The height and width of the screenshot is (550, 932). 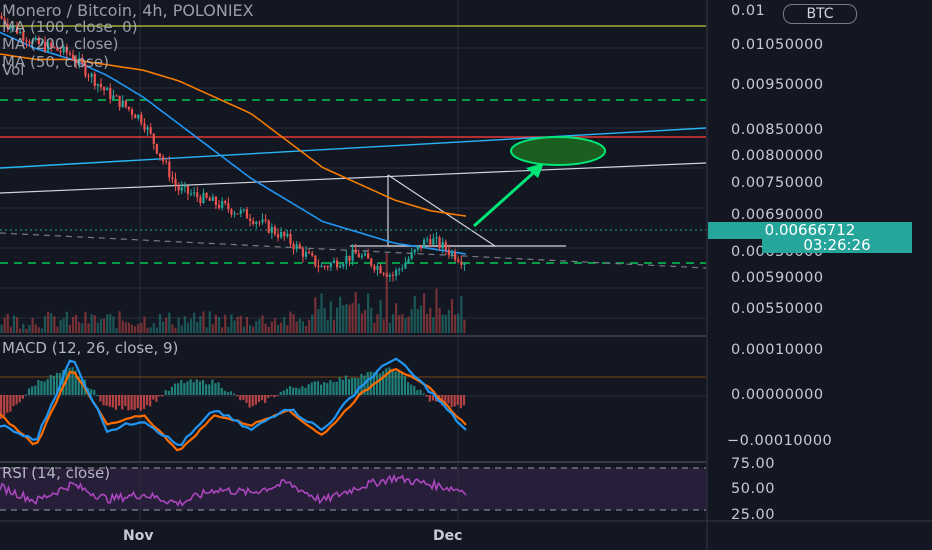 What do you see at coordinates (558, 151) in the screenshot?
I see `target-zone` at bounding box center [558, 151].